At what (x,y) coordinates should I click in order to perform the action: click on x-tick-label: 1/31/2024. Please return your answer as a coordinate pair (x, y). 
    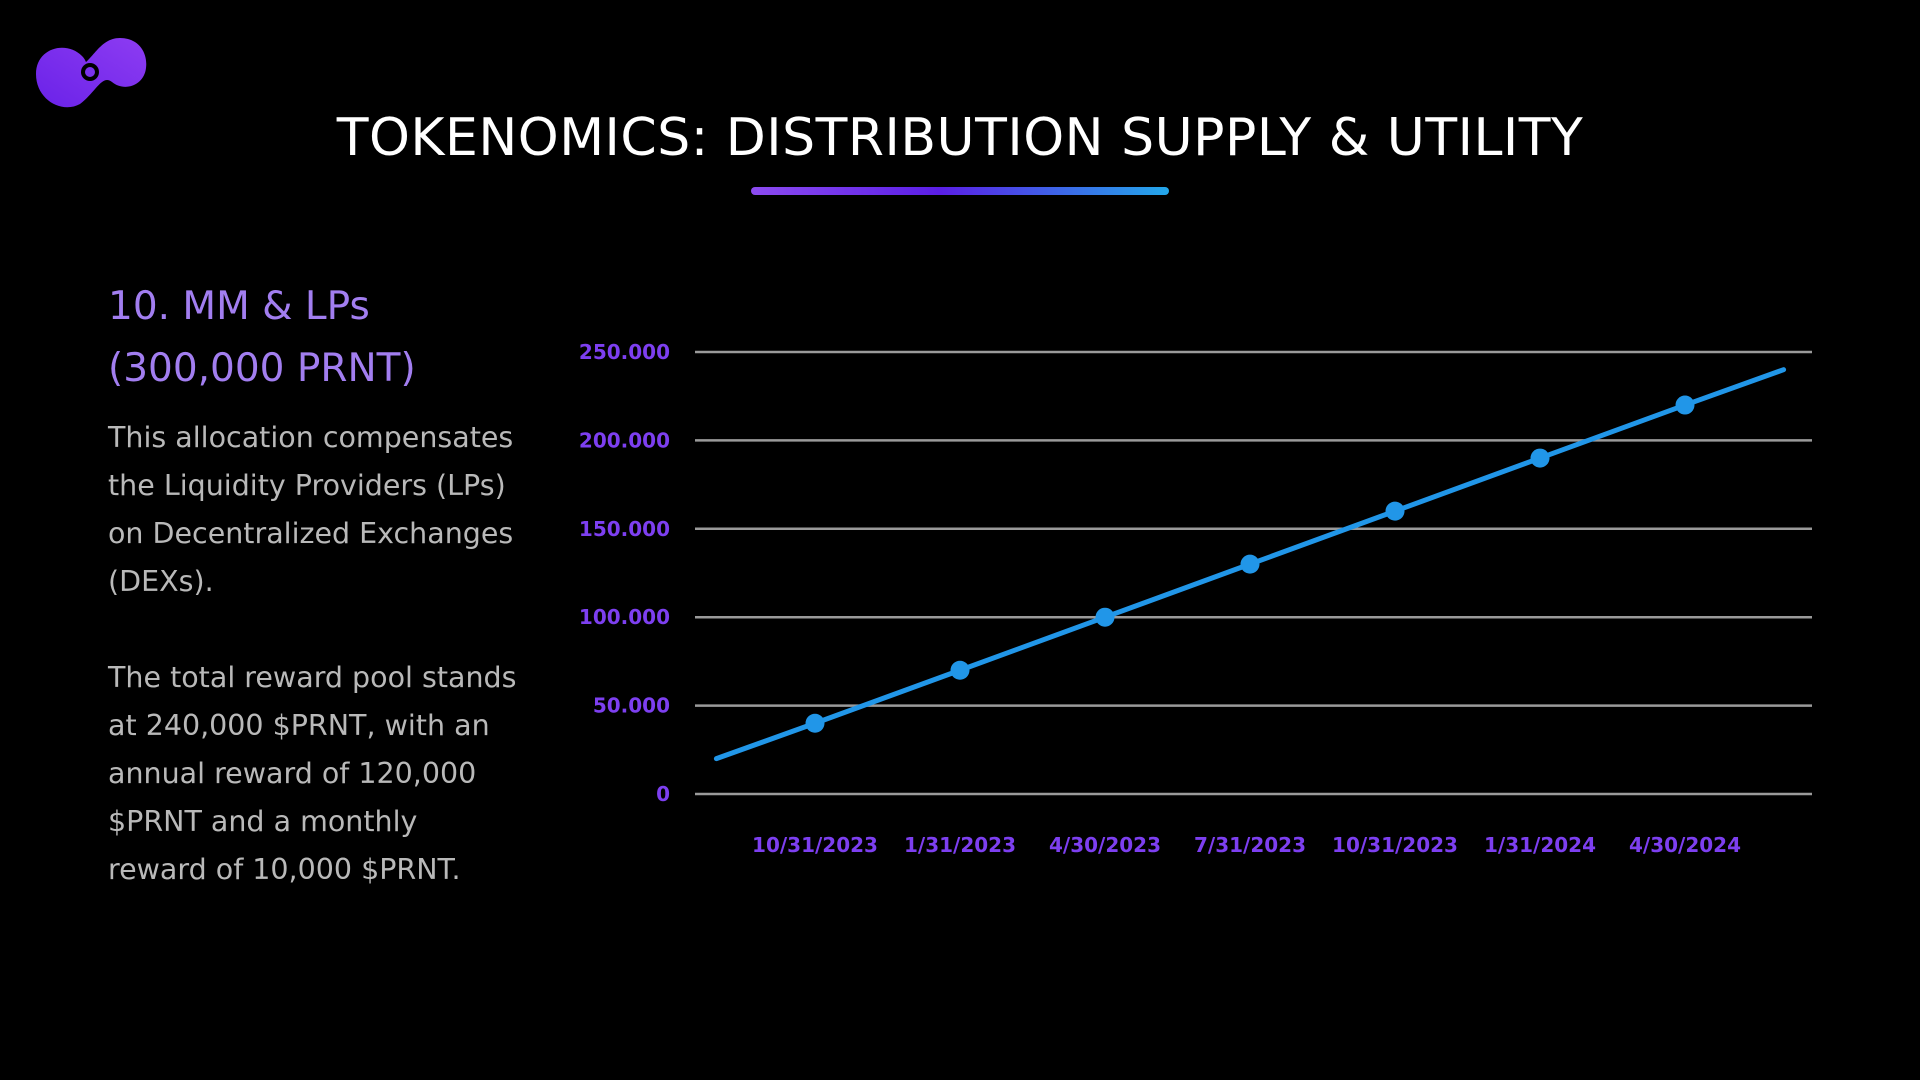
    Looking at the image, I should click on (1540, 845).